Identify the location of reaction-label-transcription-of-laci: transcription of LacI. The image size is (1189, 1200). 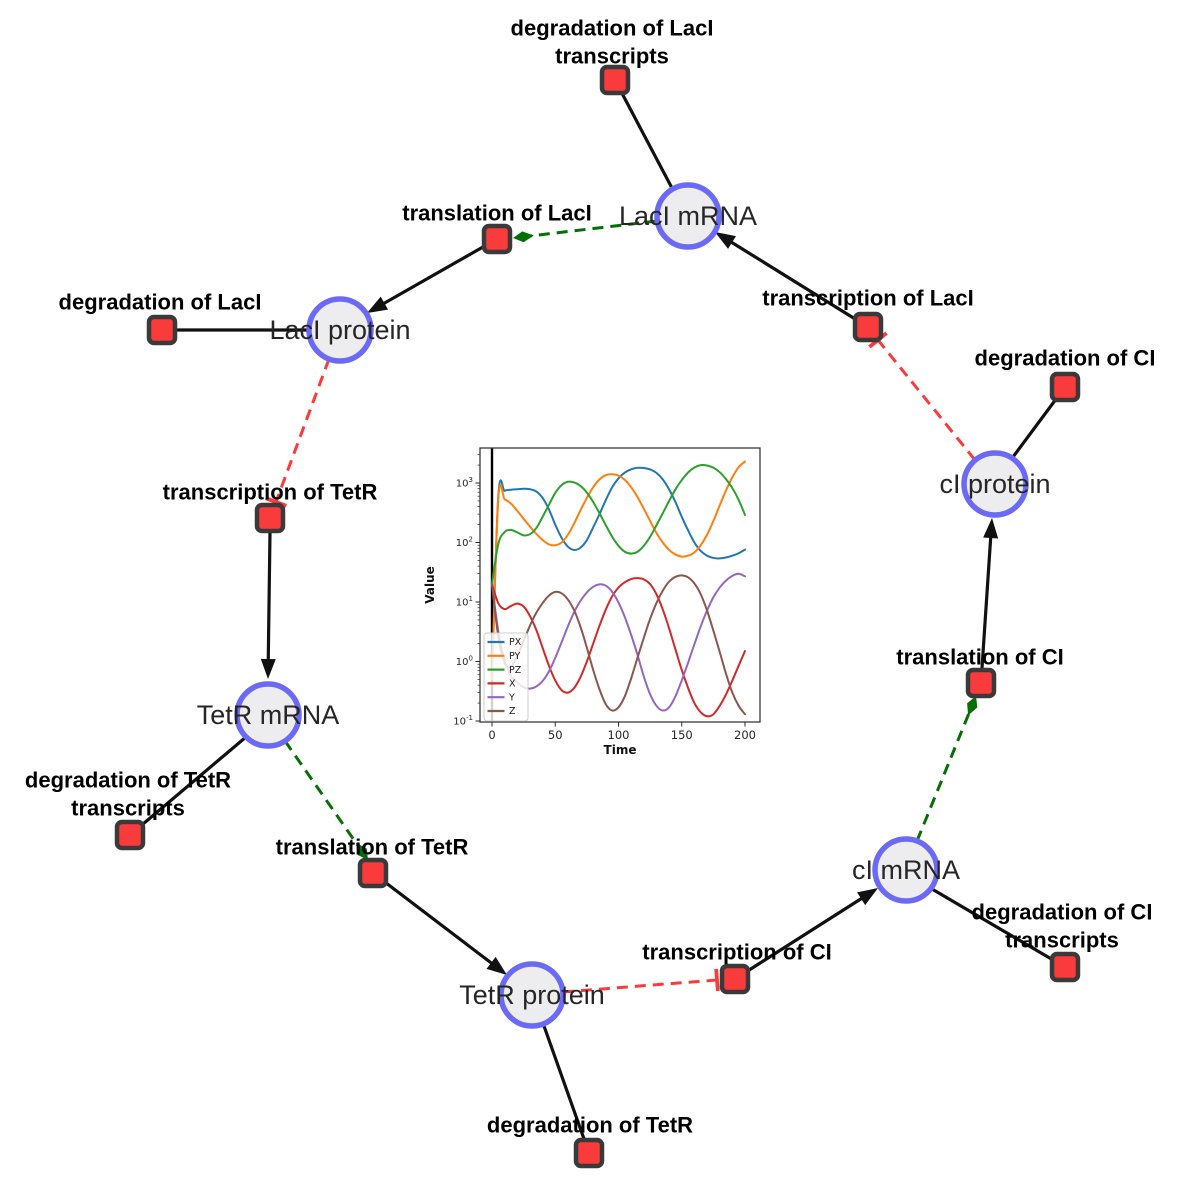
(867, 298).